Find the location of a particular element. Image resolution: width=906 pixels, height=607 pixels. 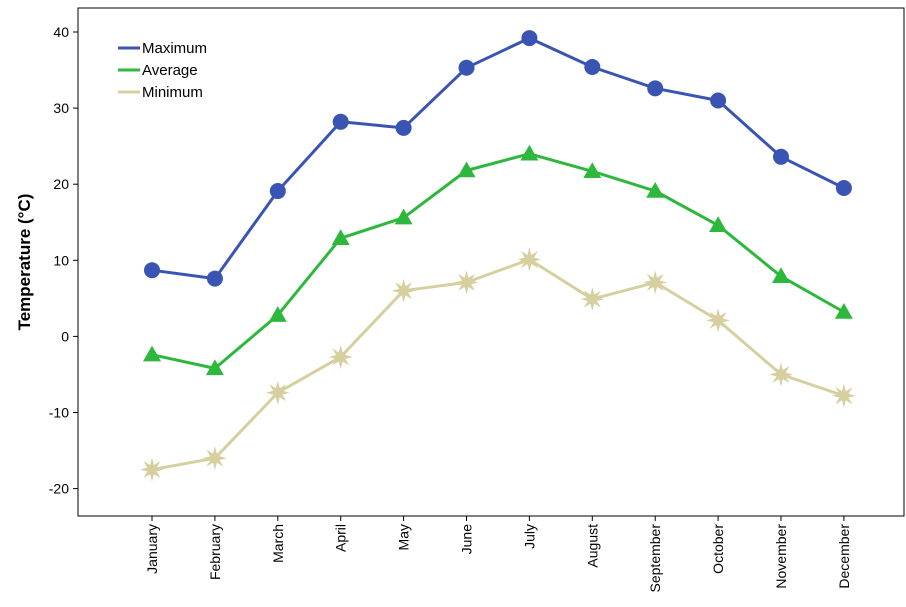

x-tick-label: March is located at coordinates (278, 543).